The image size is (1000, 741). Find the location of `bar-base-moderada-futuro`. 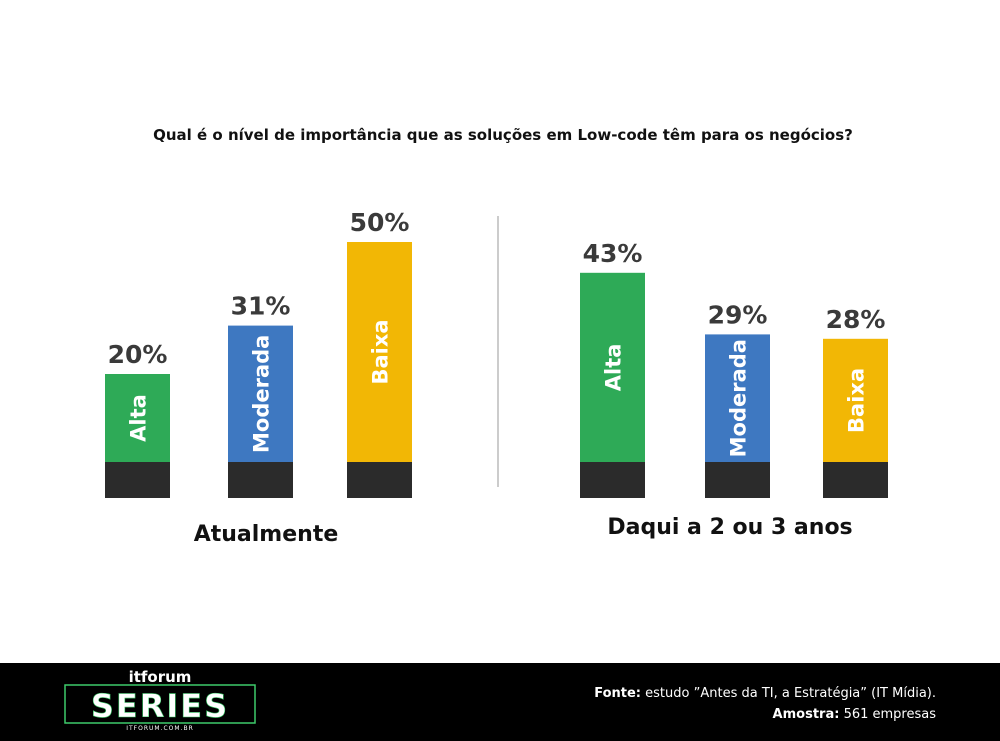

bar-base-moderada-futuro is located at coordinates (737, 480).